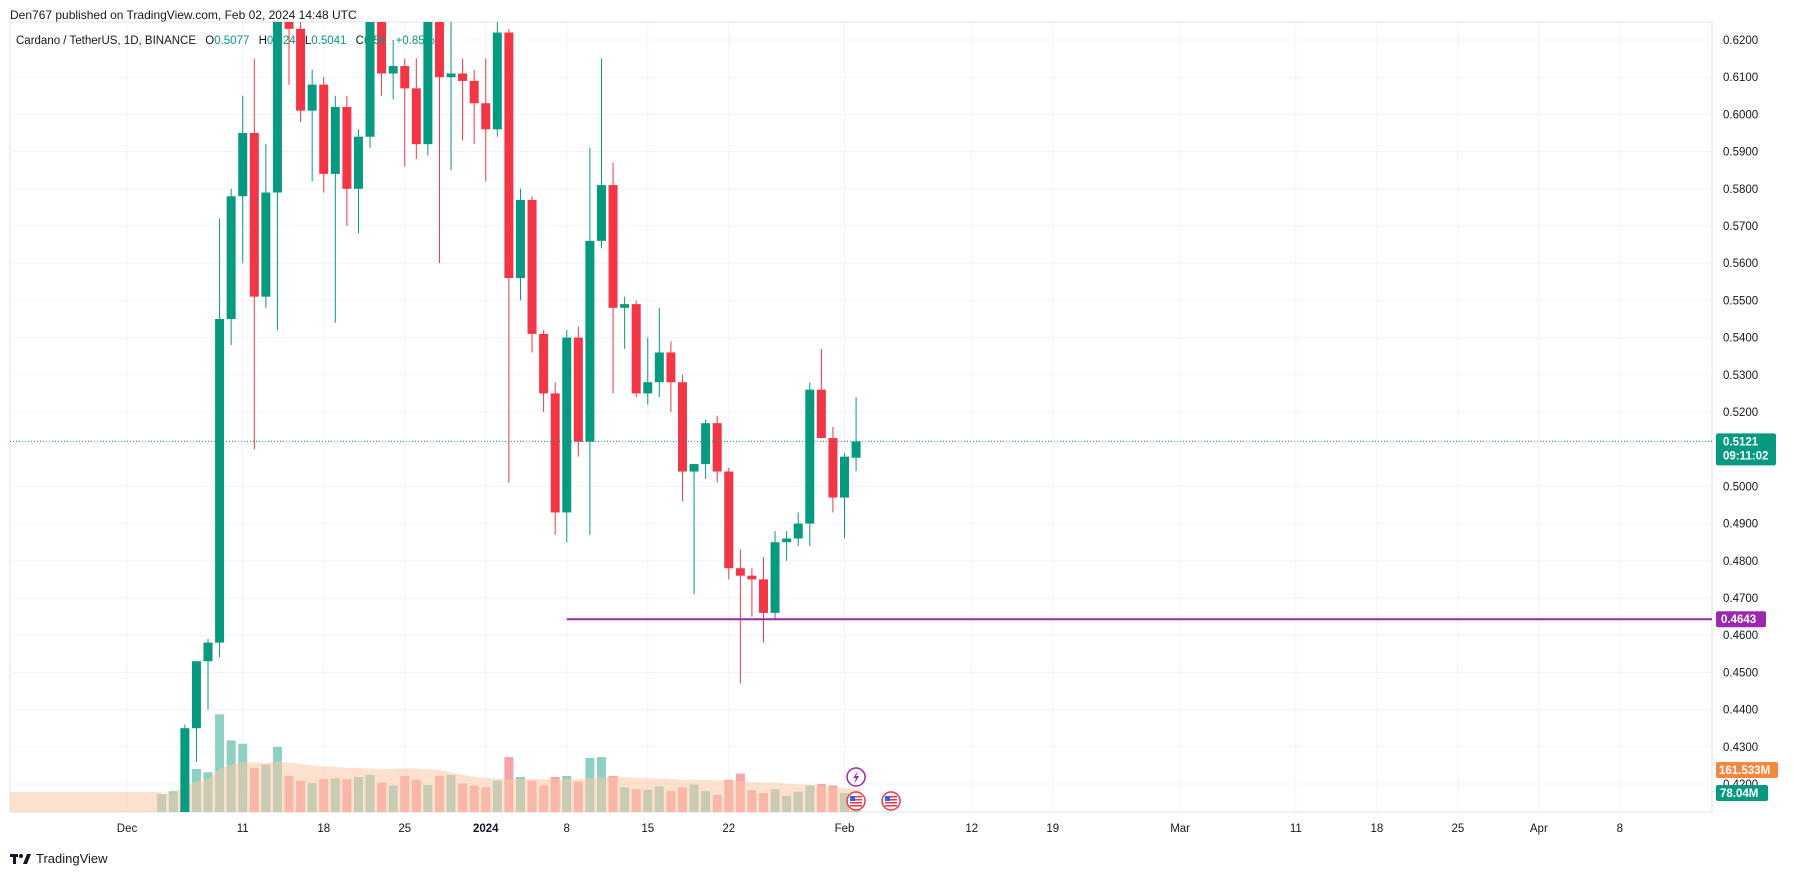 The image size is (1794, 877). What do you see at coordinates (728, 829) in the screenshot?
I see `time-tick-label: 22` at bounding box center [728, 829].